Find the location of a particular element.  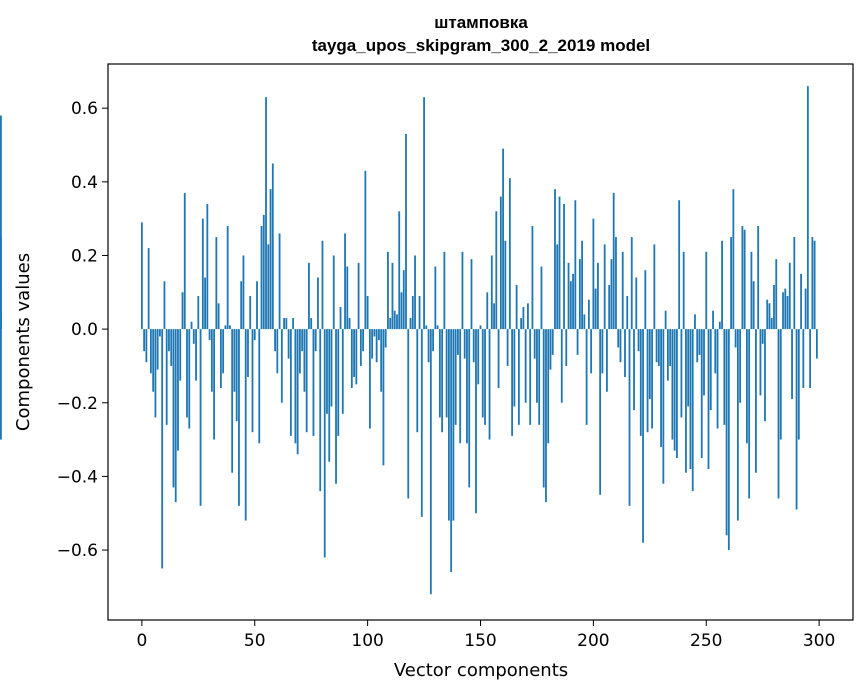

chart-subtitle: tayga_upos_skipgram_300_2_2019 model is located at coordinates (481, 45).